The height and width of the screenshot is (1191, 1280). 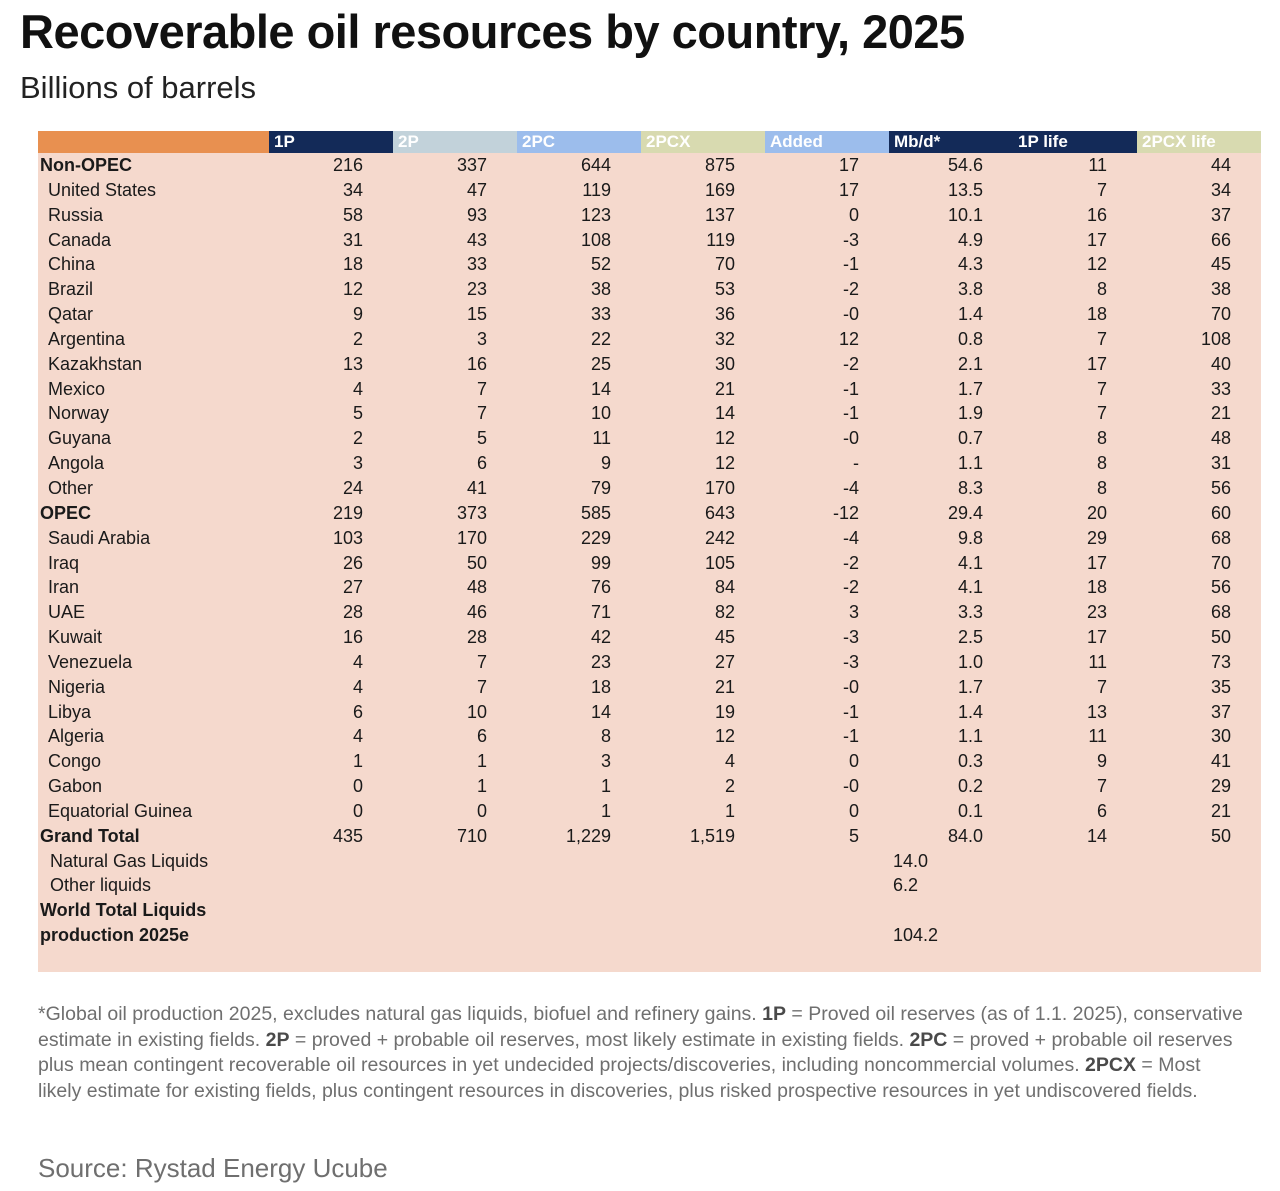 What do you see at coordinates (951, 290) in the screenshot?
I see `table-cell: 3.8` at bounding box center [951, 290].